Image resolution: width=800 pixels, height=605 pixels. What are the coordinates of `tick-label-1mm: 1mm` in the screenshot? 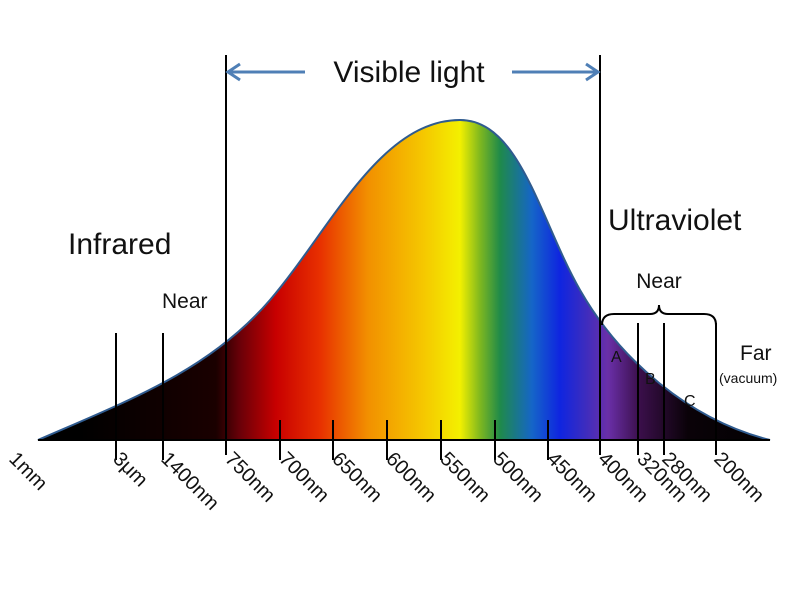 It's located at (27, 471).